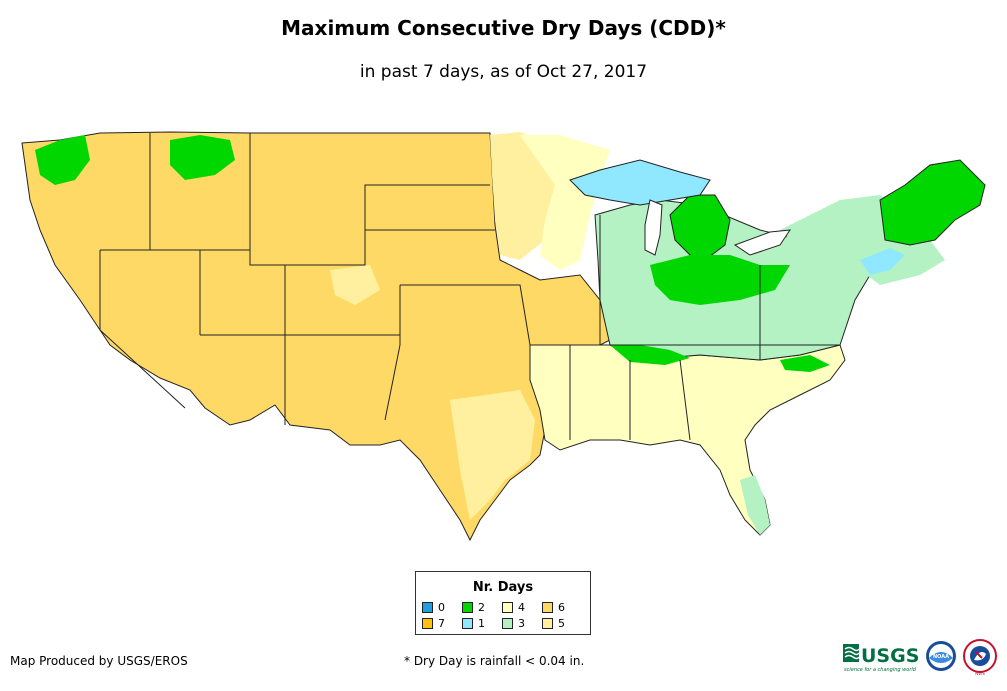 This screenshot has height=691, width=1007. I want to click on legend-item: 6, so click(562, 607).